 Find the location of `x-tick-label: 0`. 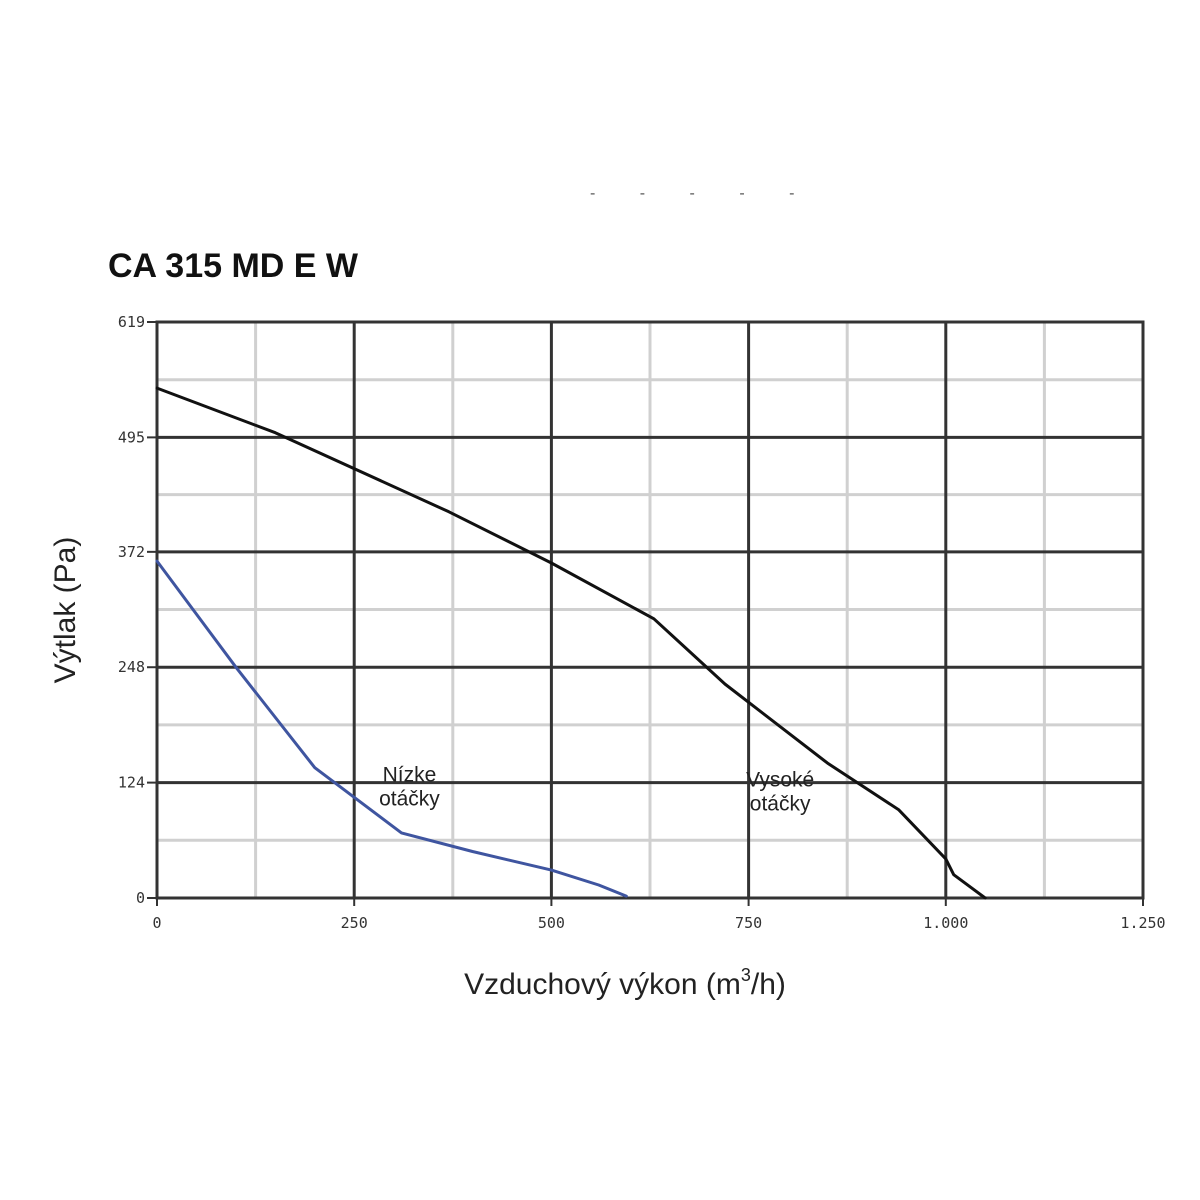

x-tick-label: 0 is located at coordinates (156, 923).